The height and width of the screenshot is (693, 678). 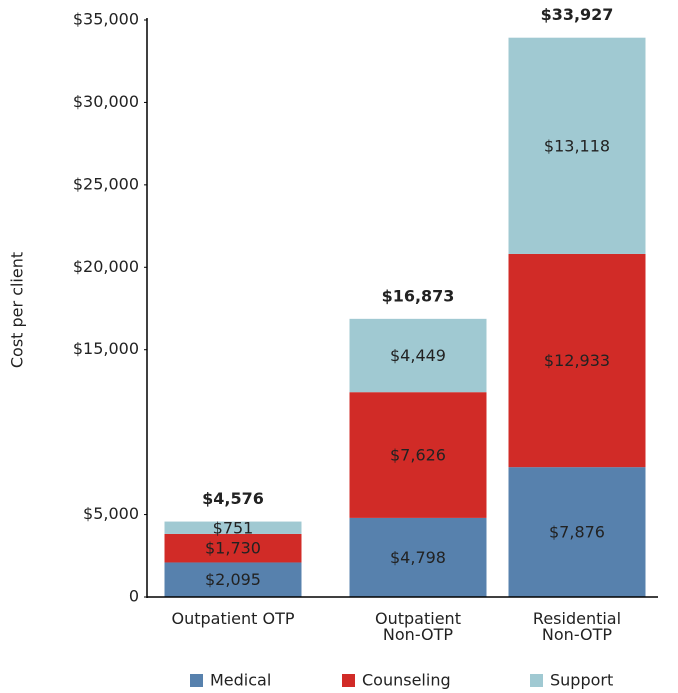 I want to click on value-label: $12,933, so click(x=577, y=360).